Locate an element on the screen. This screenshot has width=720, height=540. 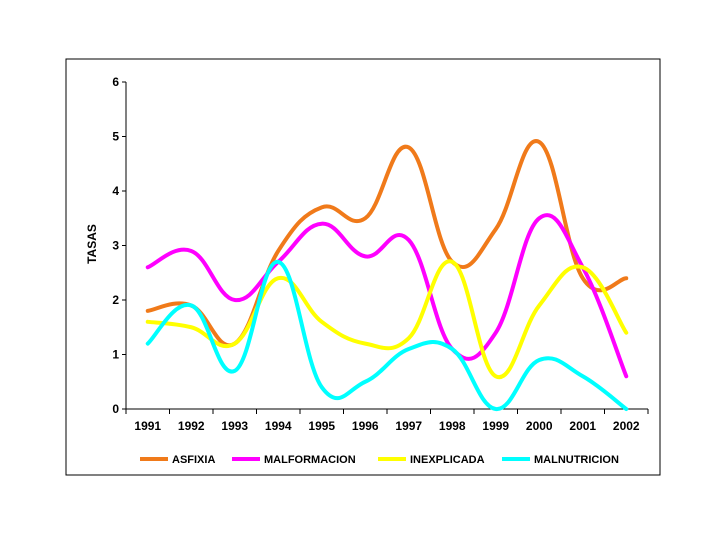
legend-label-malformacion: MALFORMACION is located at coordinates (310, 460).